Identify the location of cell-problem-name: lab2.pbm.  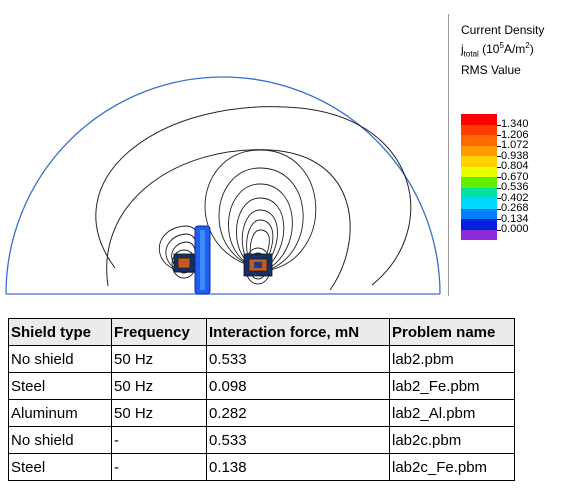
(452, 359).